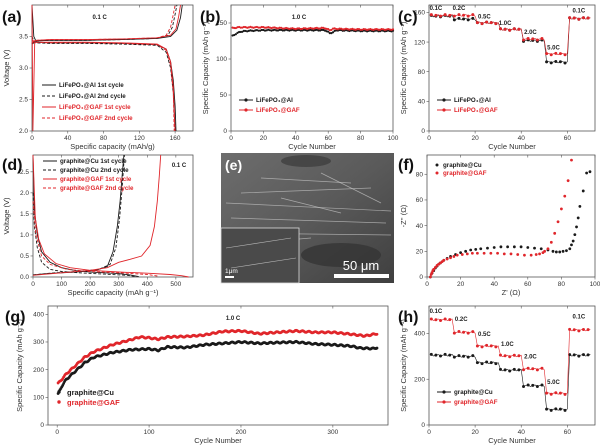 The image size is (600, 446). I want to click on y-tick-label: 120, so click(419, 42).